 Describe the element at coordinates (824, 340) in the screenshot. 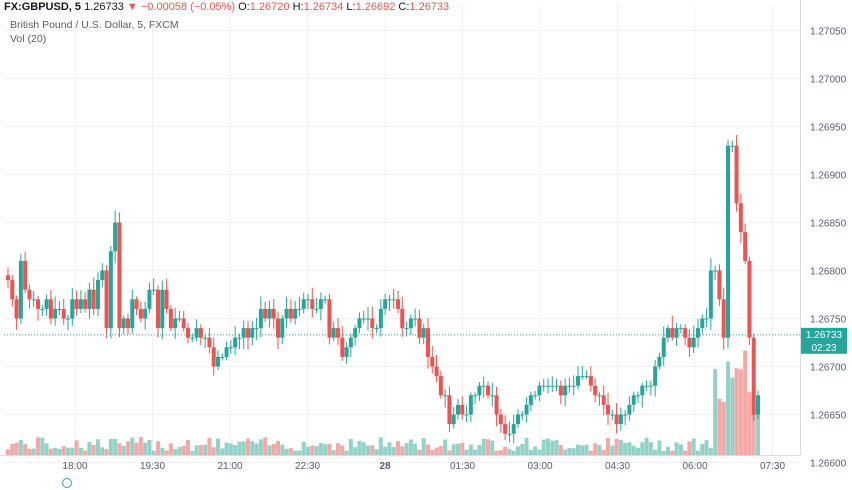

I see `last-price-tag` at that location.